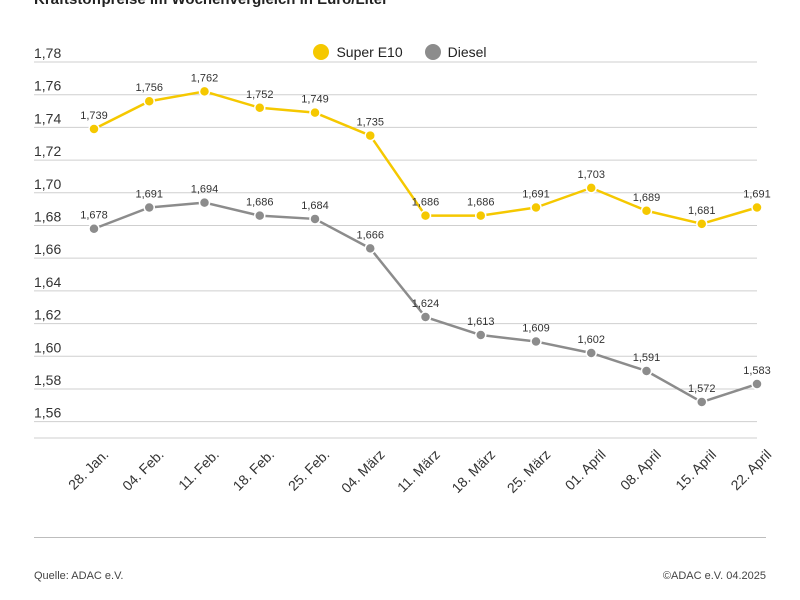 This screenshot has height=600, width=800. Describe the element at coordinates (47, 86) in the screenshot. I see `y-tick-label: 1,76` at that location.